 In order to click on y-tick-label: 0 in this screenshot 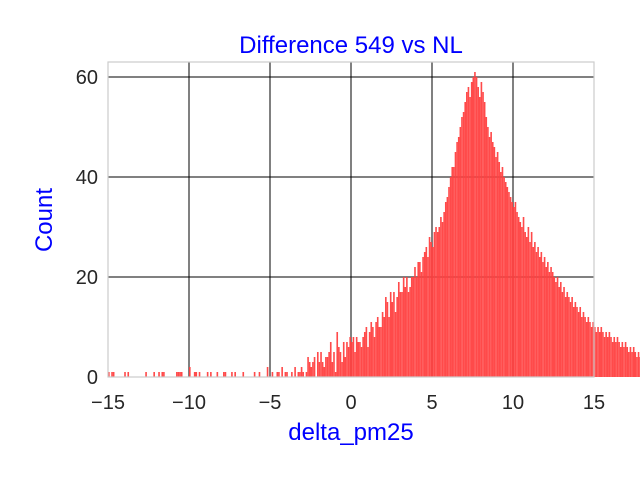, I will do `click(92, 378)`.